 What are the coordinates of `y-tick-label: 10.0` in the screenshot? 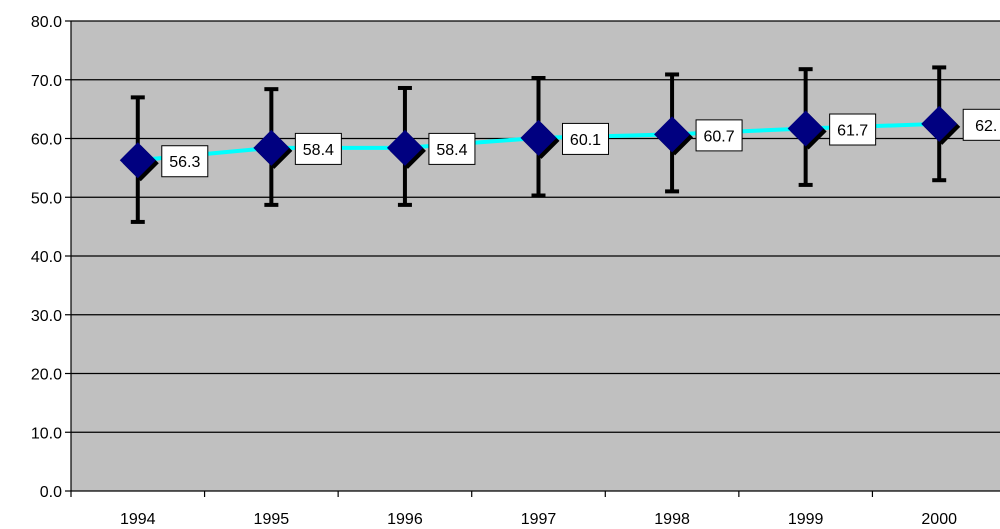 It's located at (46, 433).